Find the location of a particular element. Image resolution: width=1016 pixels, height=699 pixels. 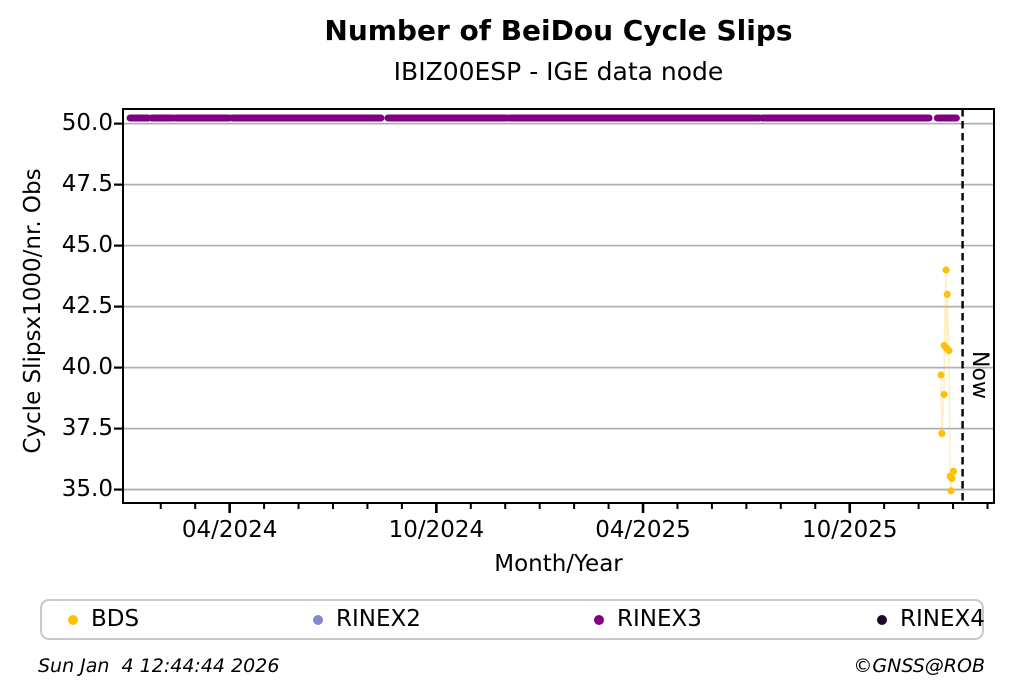

now-label: Now is located at coordinates (979, 375).